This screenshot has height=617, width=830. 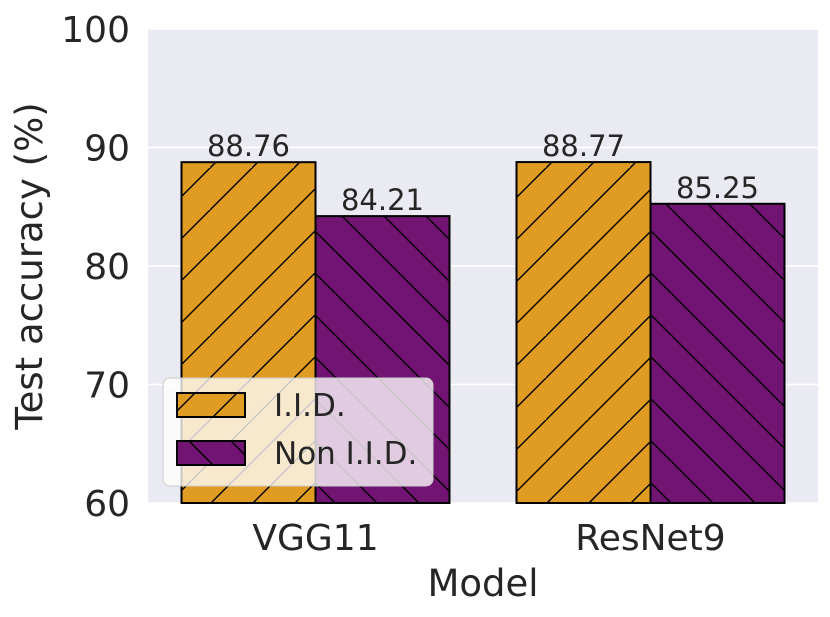 What do you see at coordinates (650, 538) in the screenshot?
I see `x-tick-label: ResNet9` at bounding box center [650, 538].